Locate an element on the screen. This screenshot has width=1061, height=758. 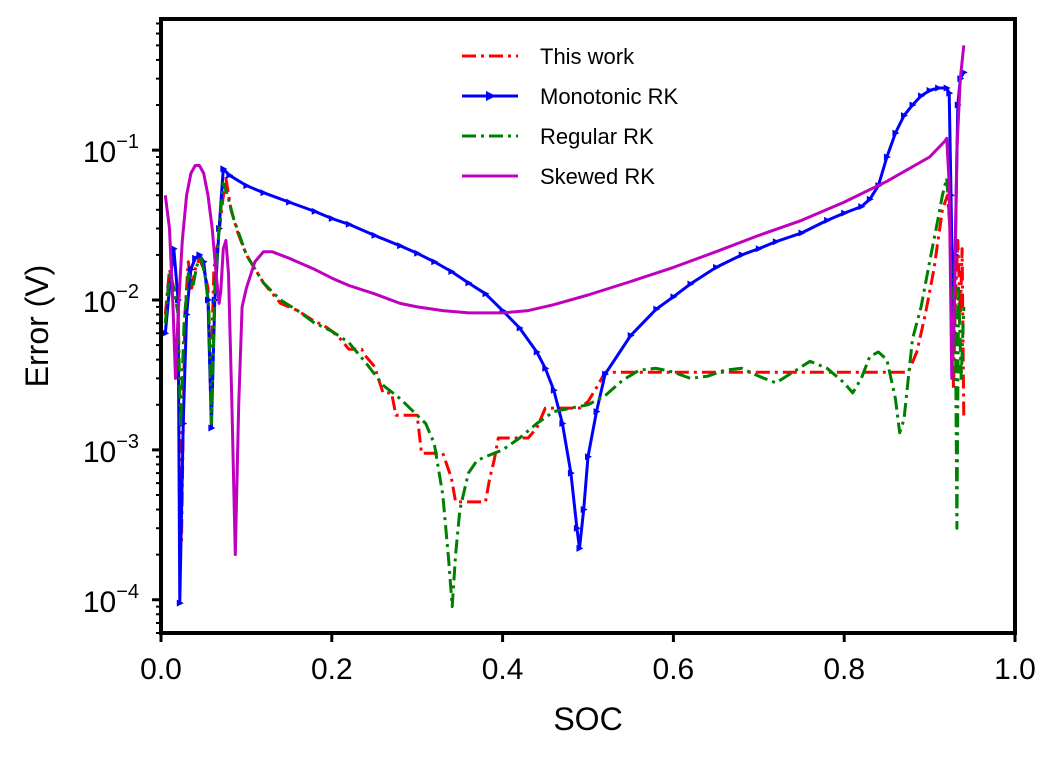
y-tick-label: 10⁻¹ is located at coordinates (111, 150).